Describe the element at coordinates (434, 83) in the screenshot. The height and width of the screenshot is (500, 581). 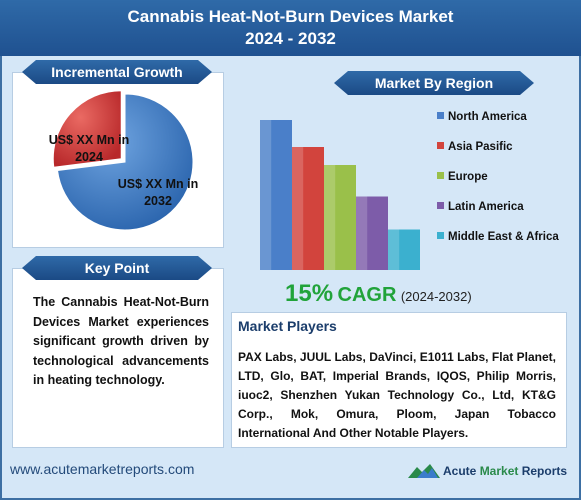
I see `market-by-region-banner: Market By Region` at that location.